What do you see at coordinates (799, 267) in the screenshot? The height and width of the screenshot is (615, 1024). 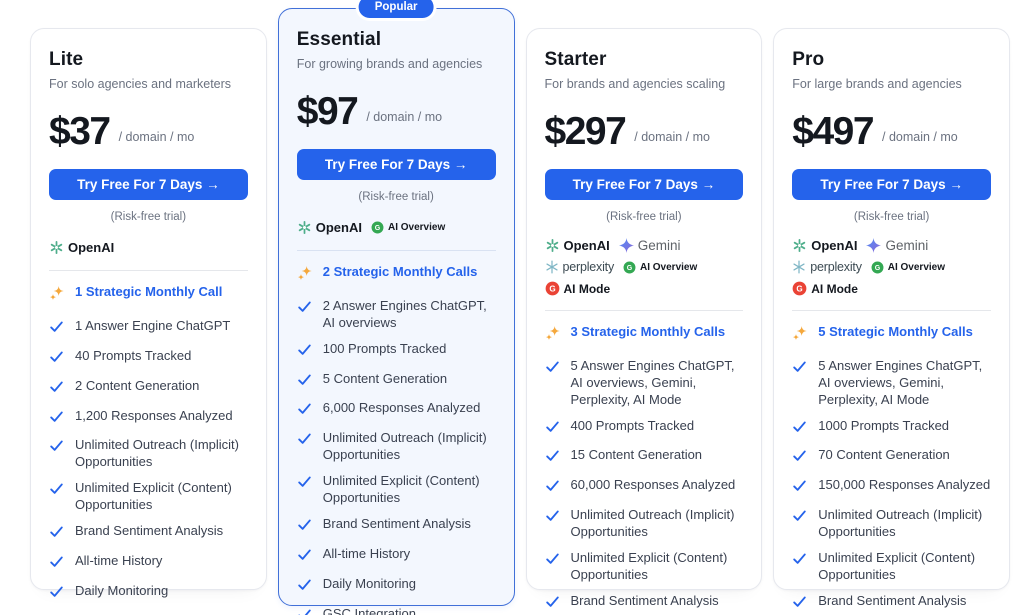 I see `perplexity-icon` at bounding box center [799, 267].